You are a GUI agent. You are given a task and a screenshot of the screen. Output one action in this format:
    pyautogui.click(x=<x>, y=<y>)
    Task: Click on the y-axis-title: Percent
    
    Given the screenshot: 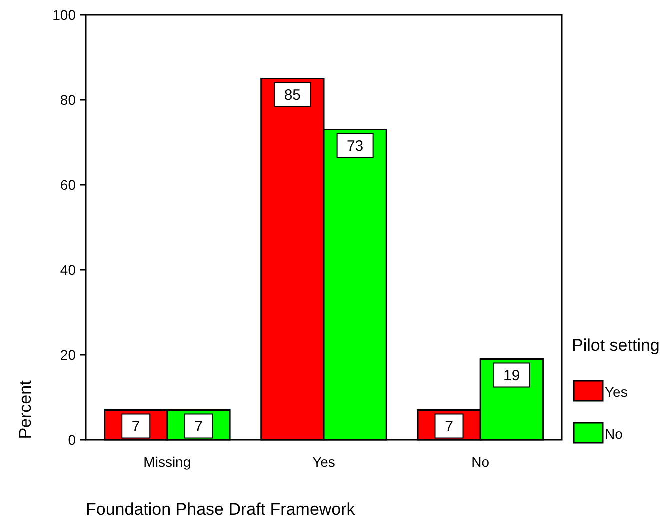 What is the action you would take?
    pyautogui.click(x=25, y=410)
    